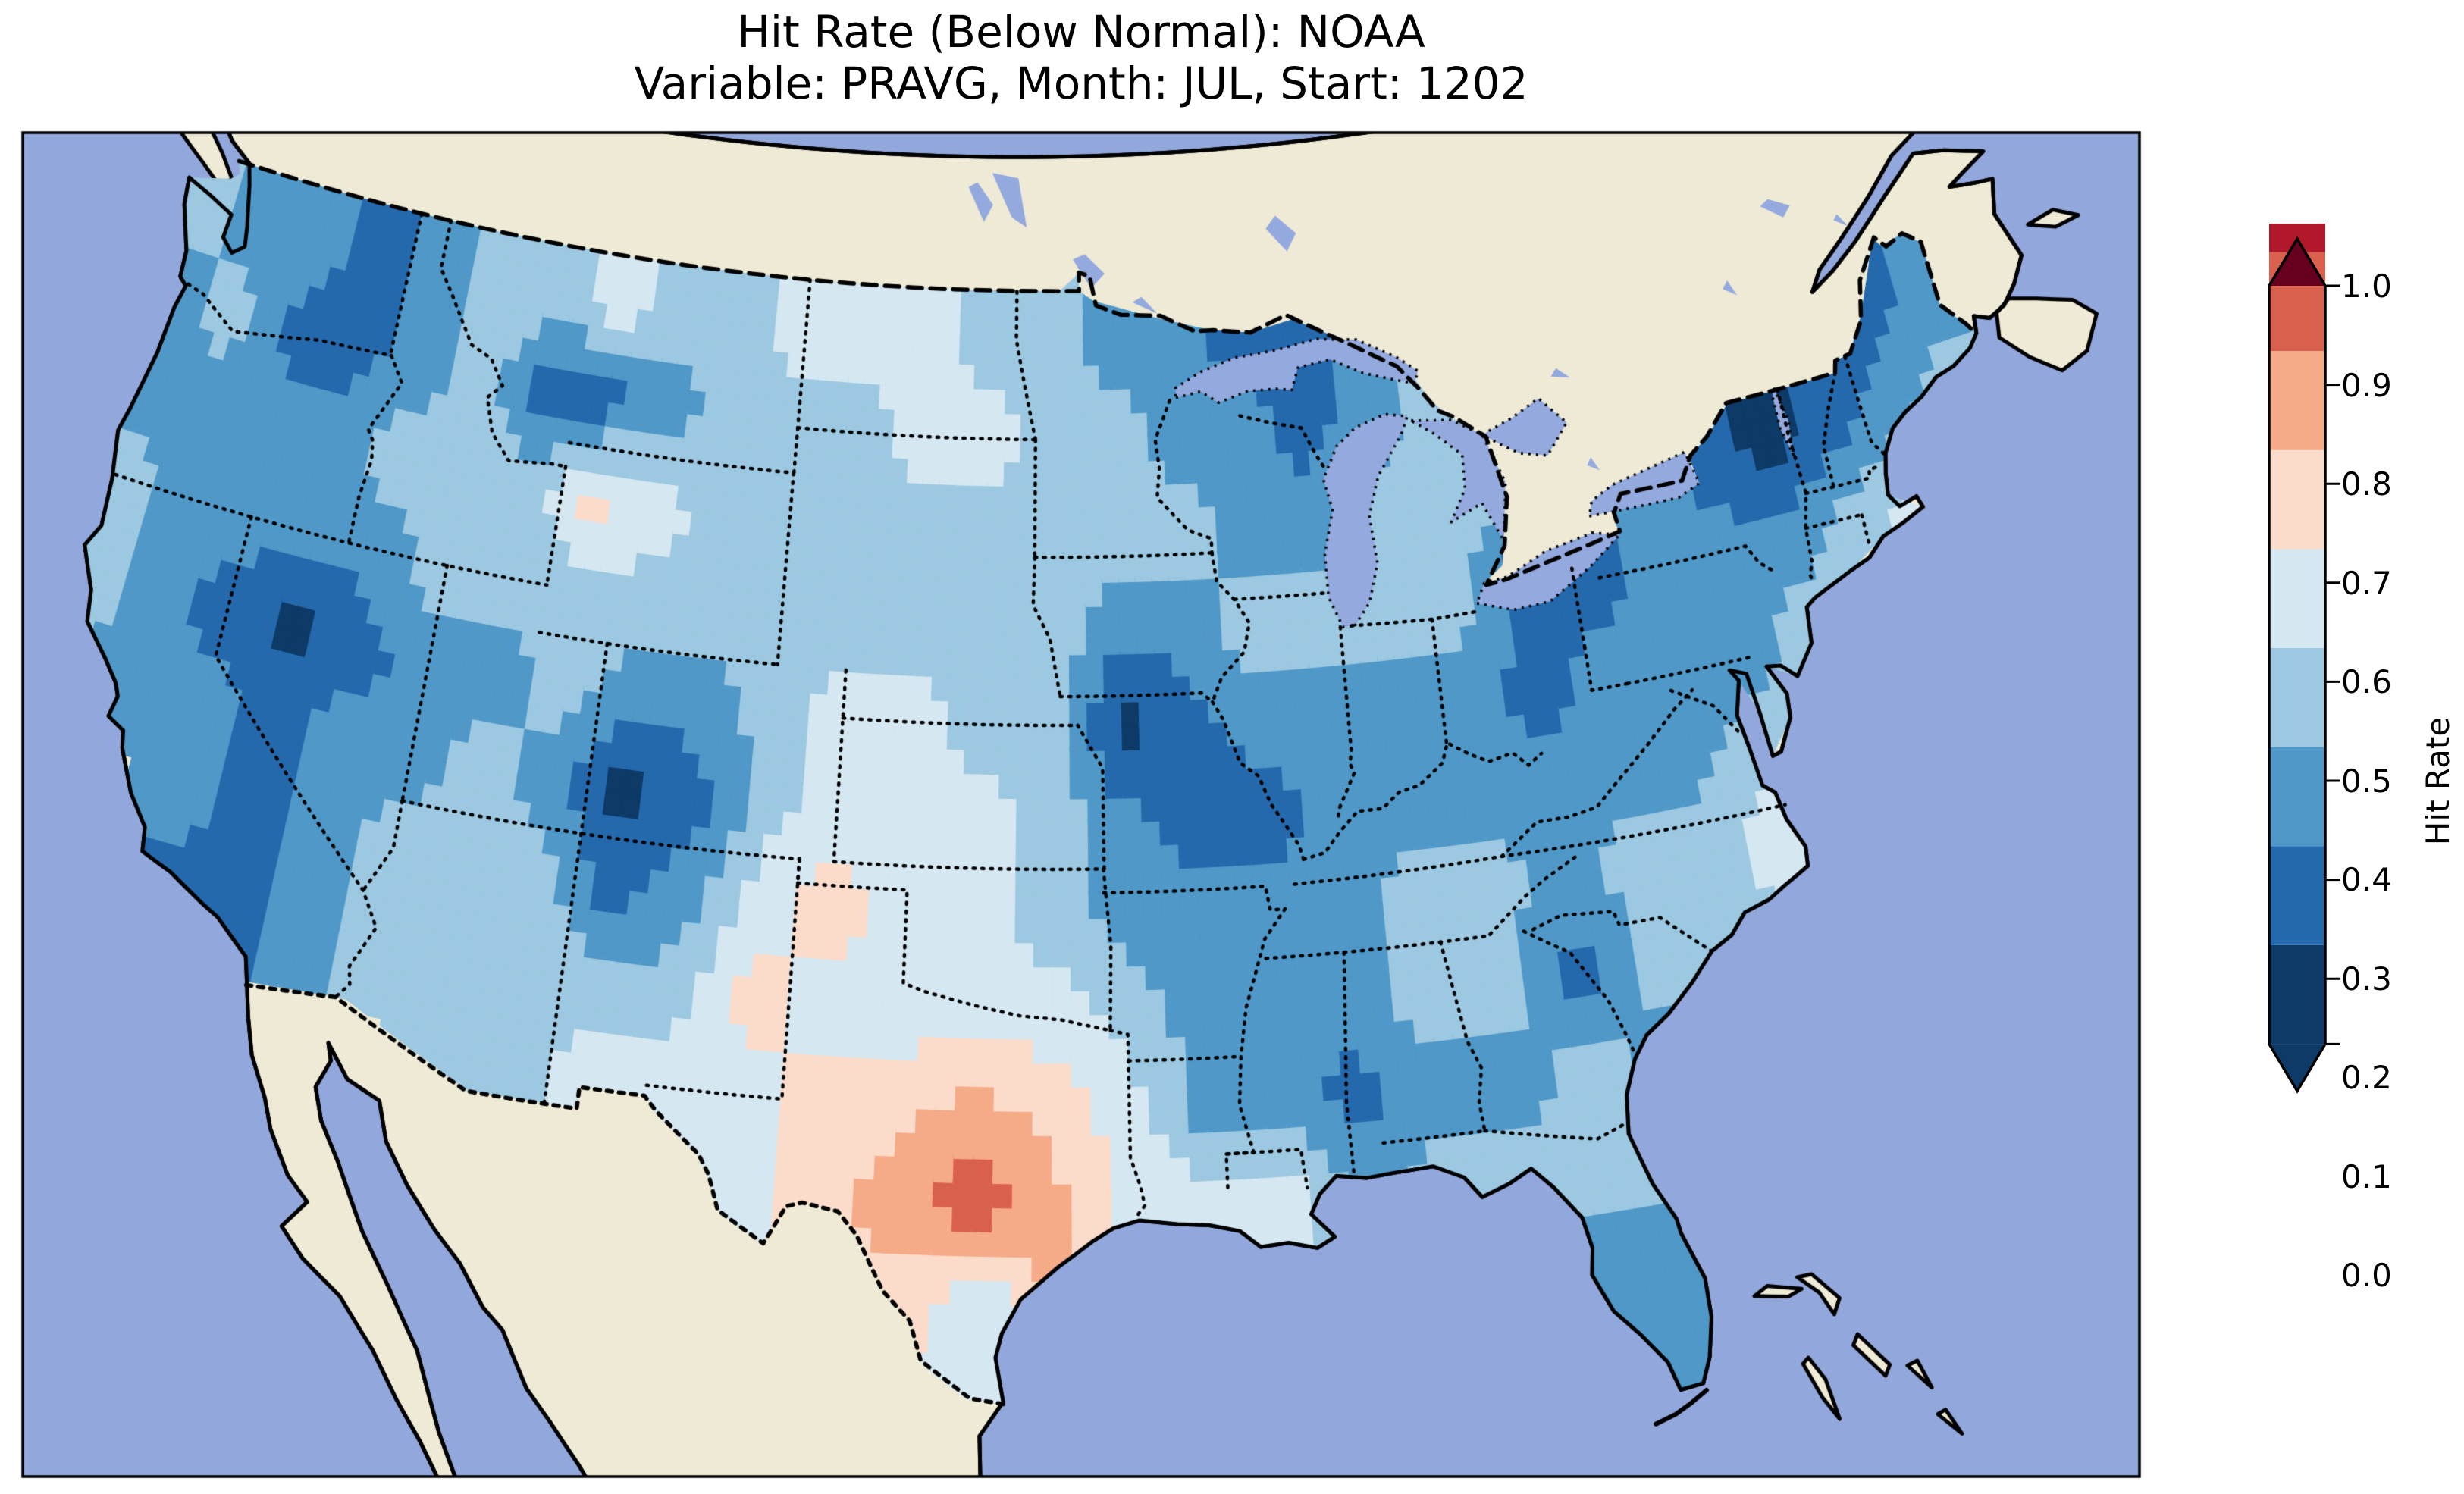 This screenshot has width=2464, height=1494. What do you see at coordinates (2297, 499) in the screenshot?
I see `cb-bin-0.5-0.6` at bounding box center [2297, 499].